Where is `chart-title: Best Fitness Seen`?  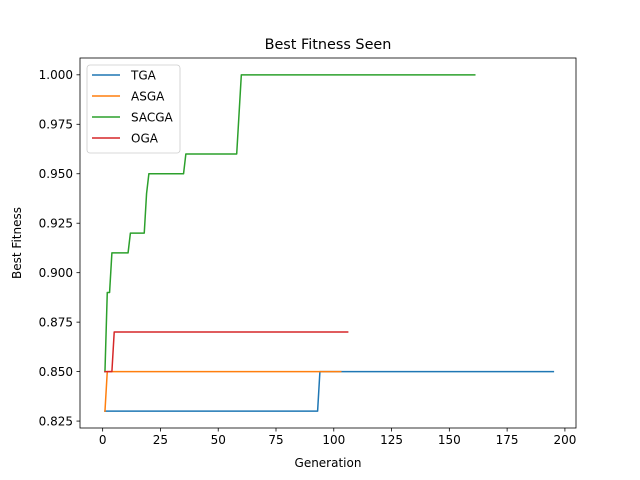
chart-title: Best Fitness Seen is located at coordinates (328, 45).